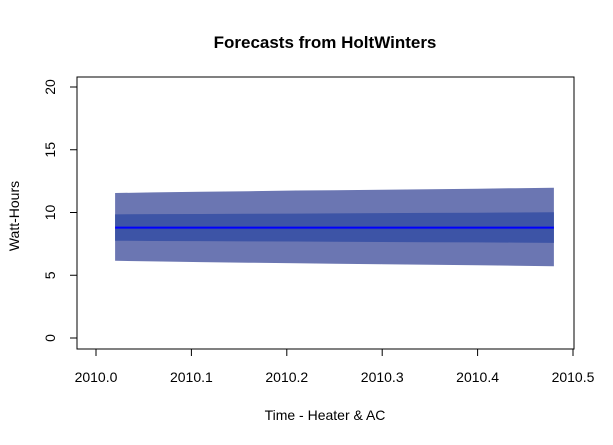 The width and height of the screenshot is (613, 445). Describe the element at coordinates (477, 377) in the screenshot. I see `x-tick-label: 2010.4` at that location.